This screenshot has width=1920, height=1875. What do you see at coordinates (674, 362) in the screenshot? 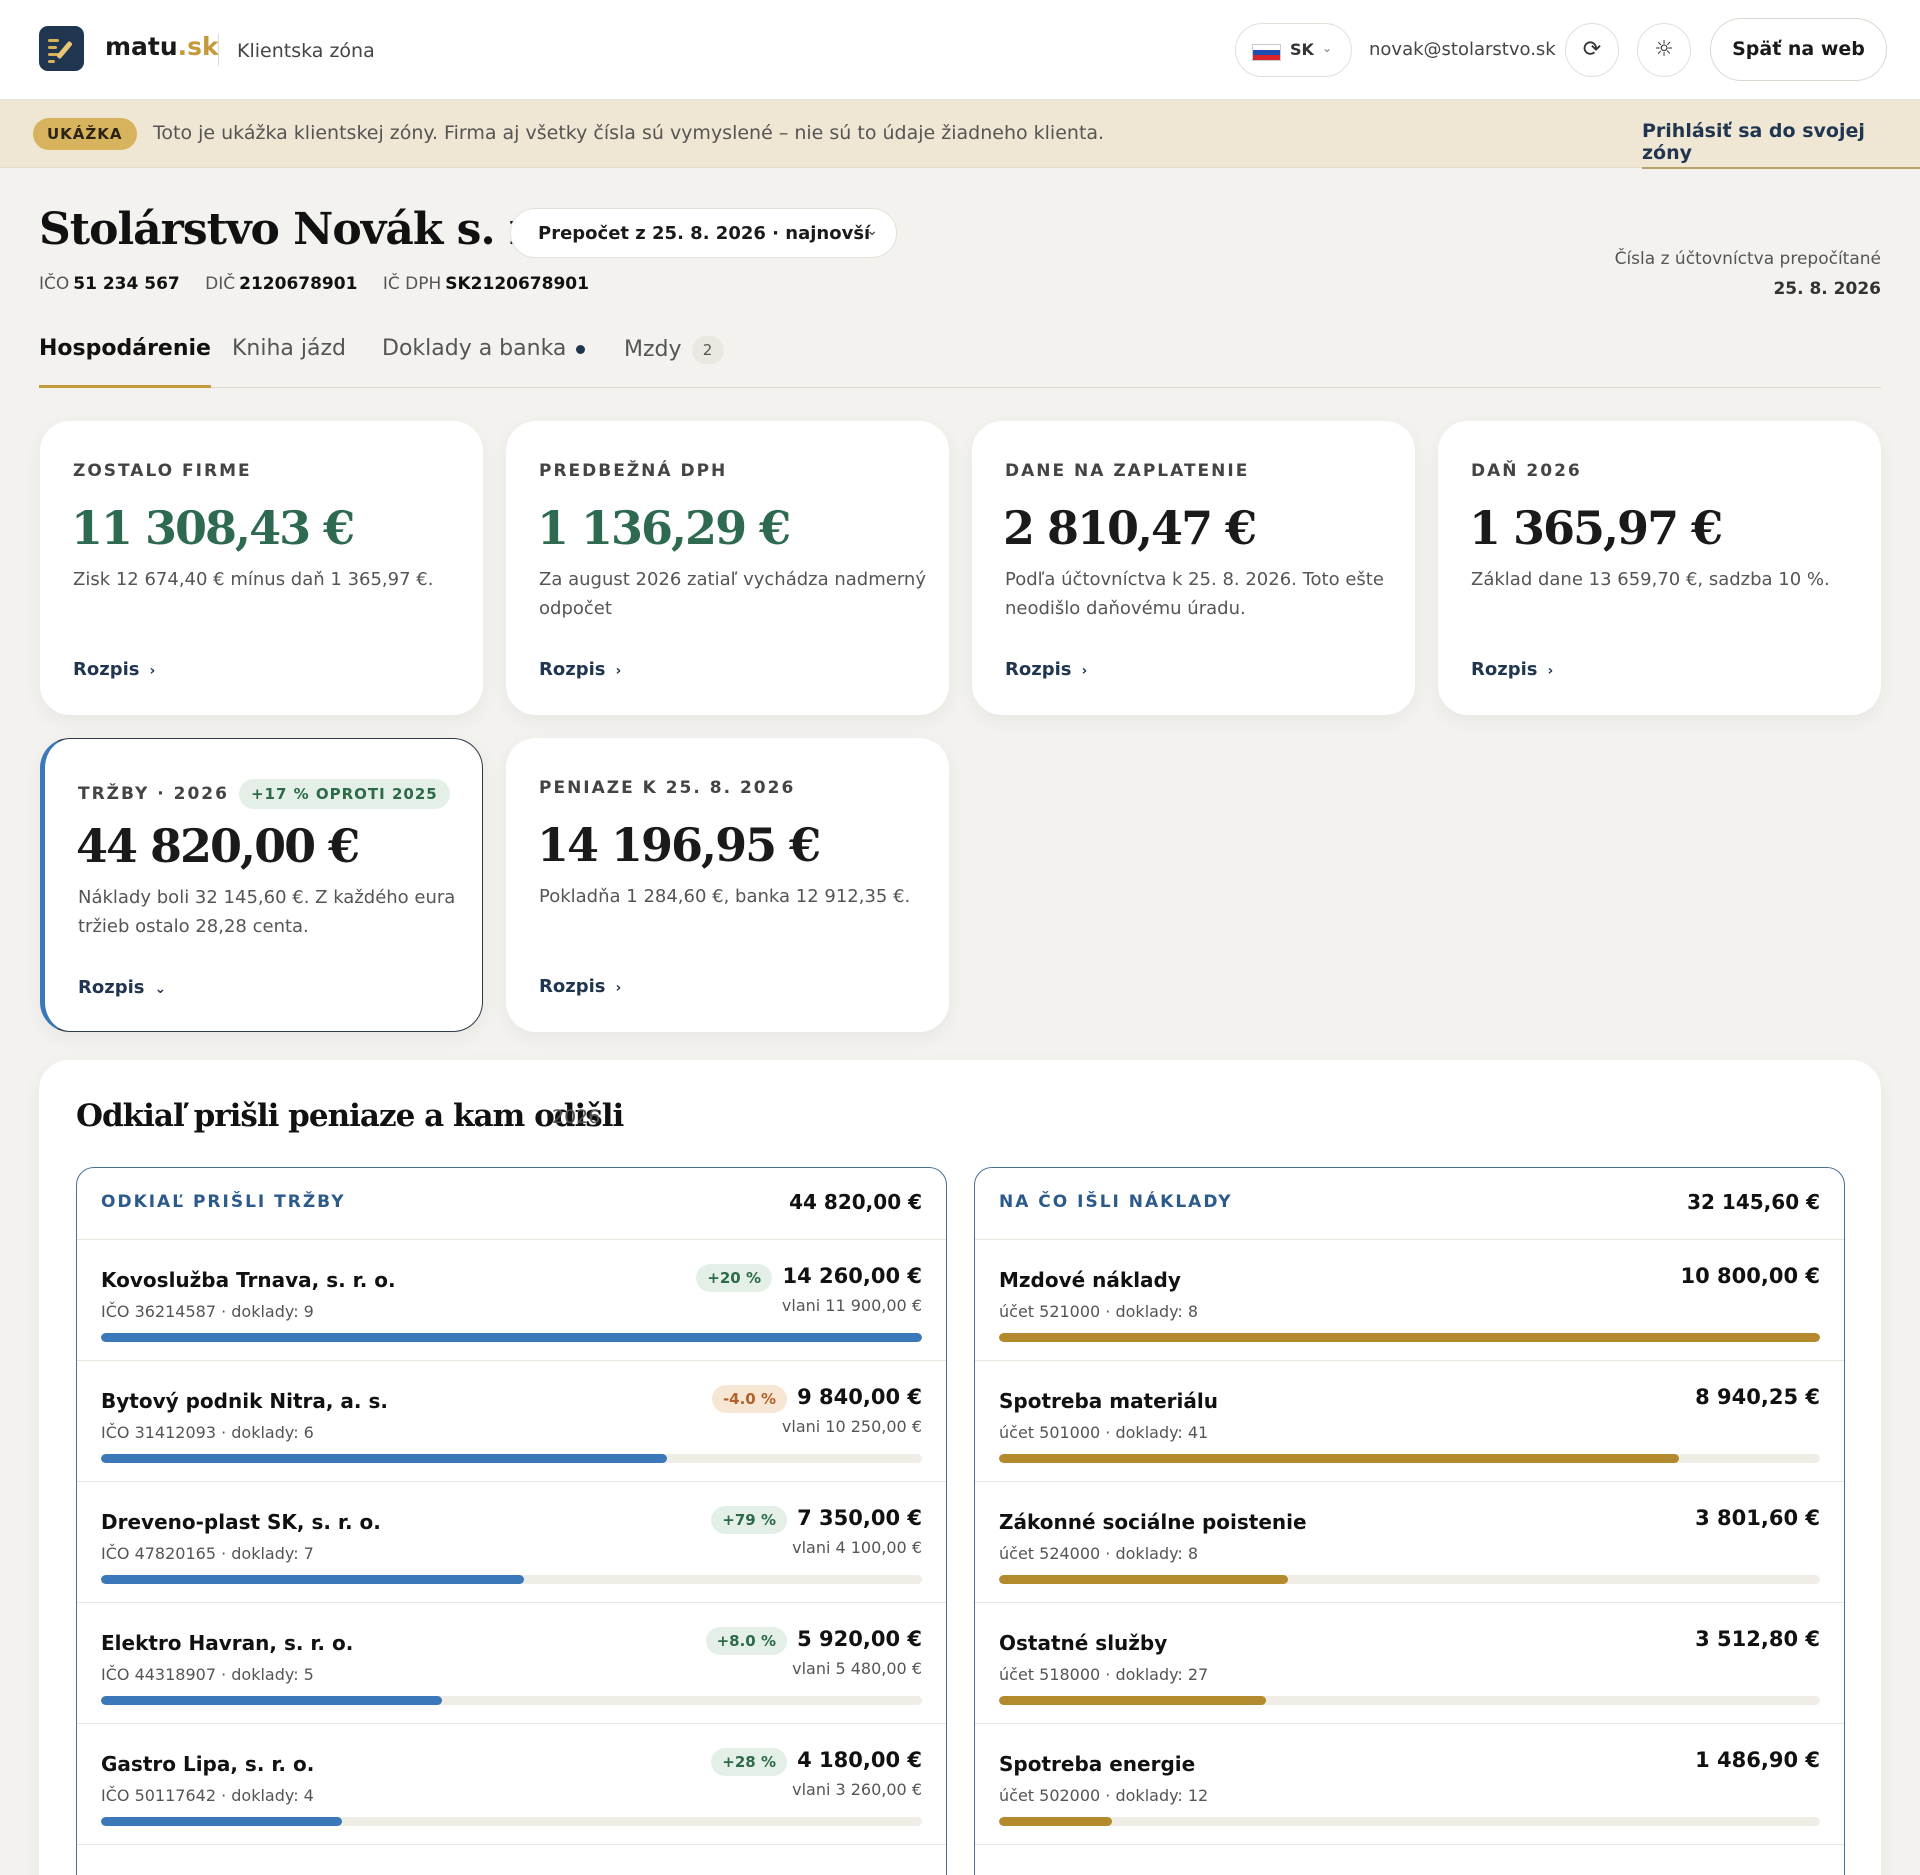
I see `tab-mzdy: Mzdy 2` at bounding box center [674, 362].